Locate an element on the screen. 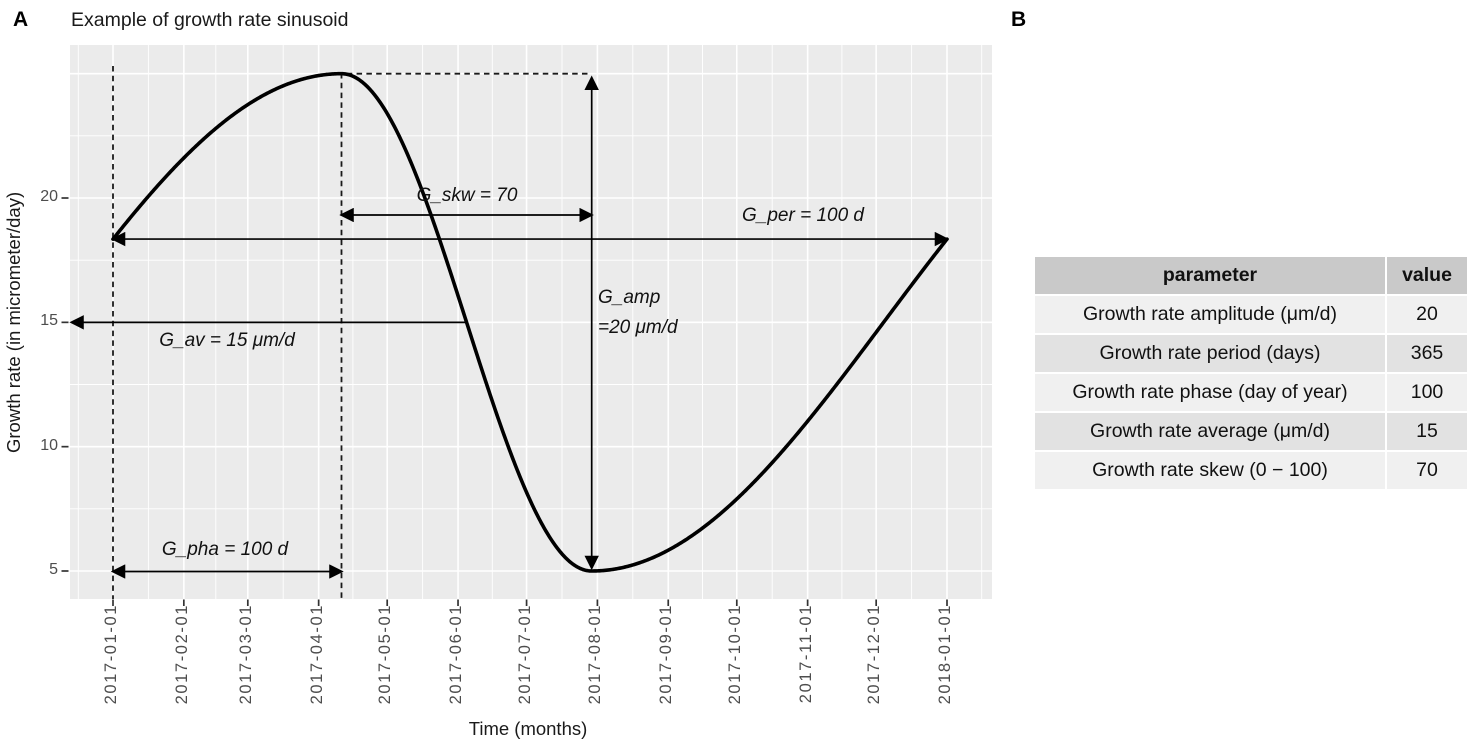  annotation-skew: G_skw = 70 is located at coordinates (467, 195).